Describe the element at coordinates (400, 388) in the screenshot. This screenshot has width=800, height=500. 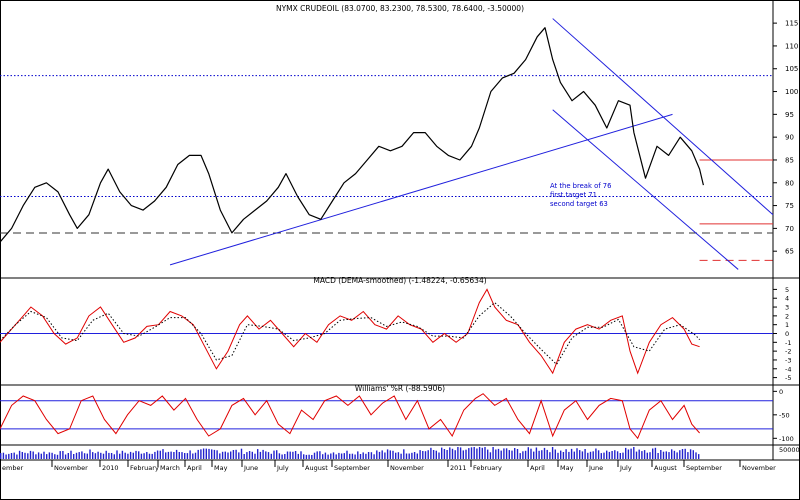
I see `williams-title: Williams' %R (-88.5906)` at that location.